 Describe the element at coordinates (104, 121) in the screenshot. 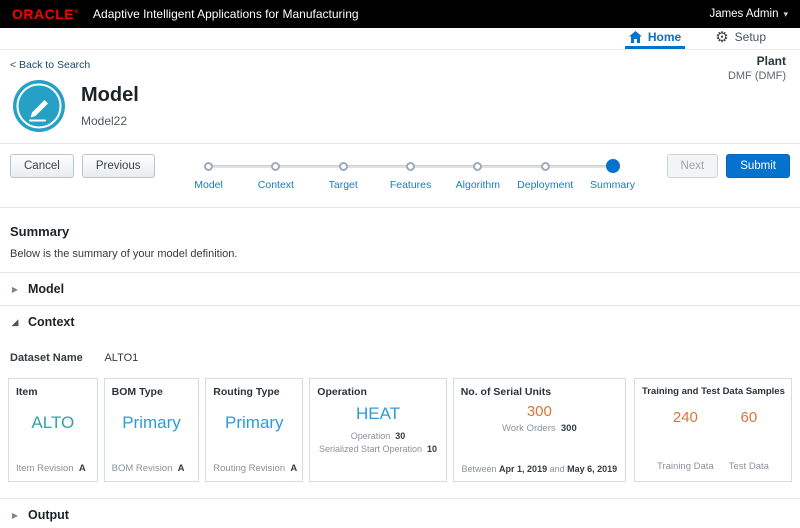

I see `page-subtitle: Model22` at that location.